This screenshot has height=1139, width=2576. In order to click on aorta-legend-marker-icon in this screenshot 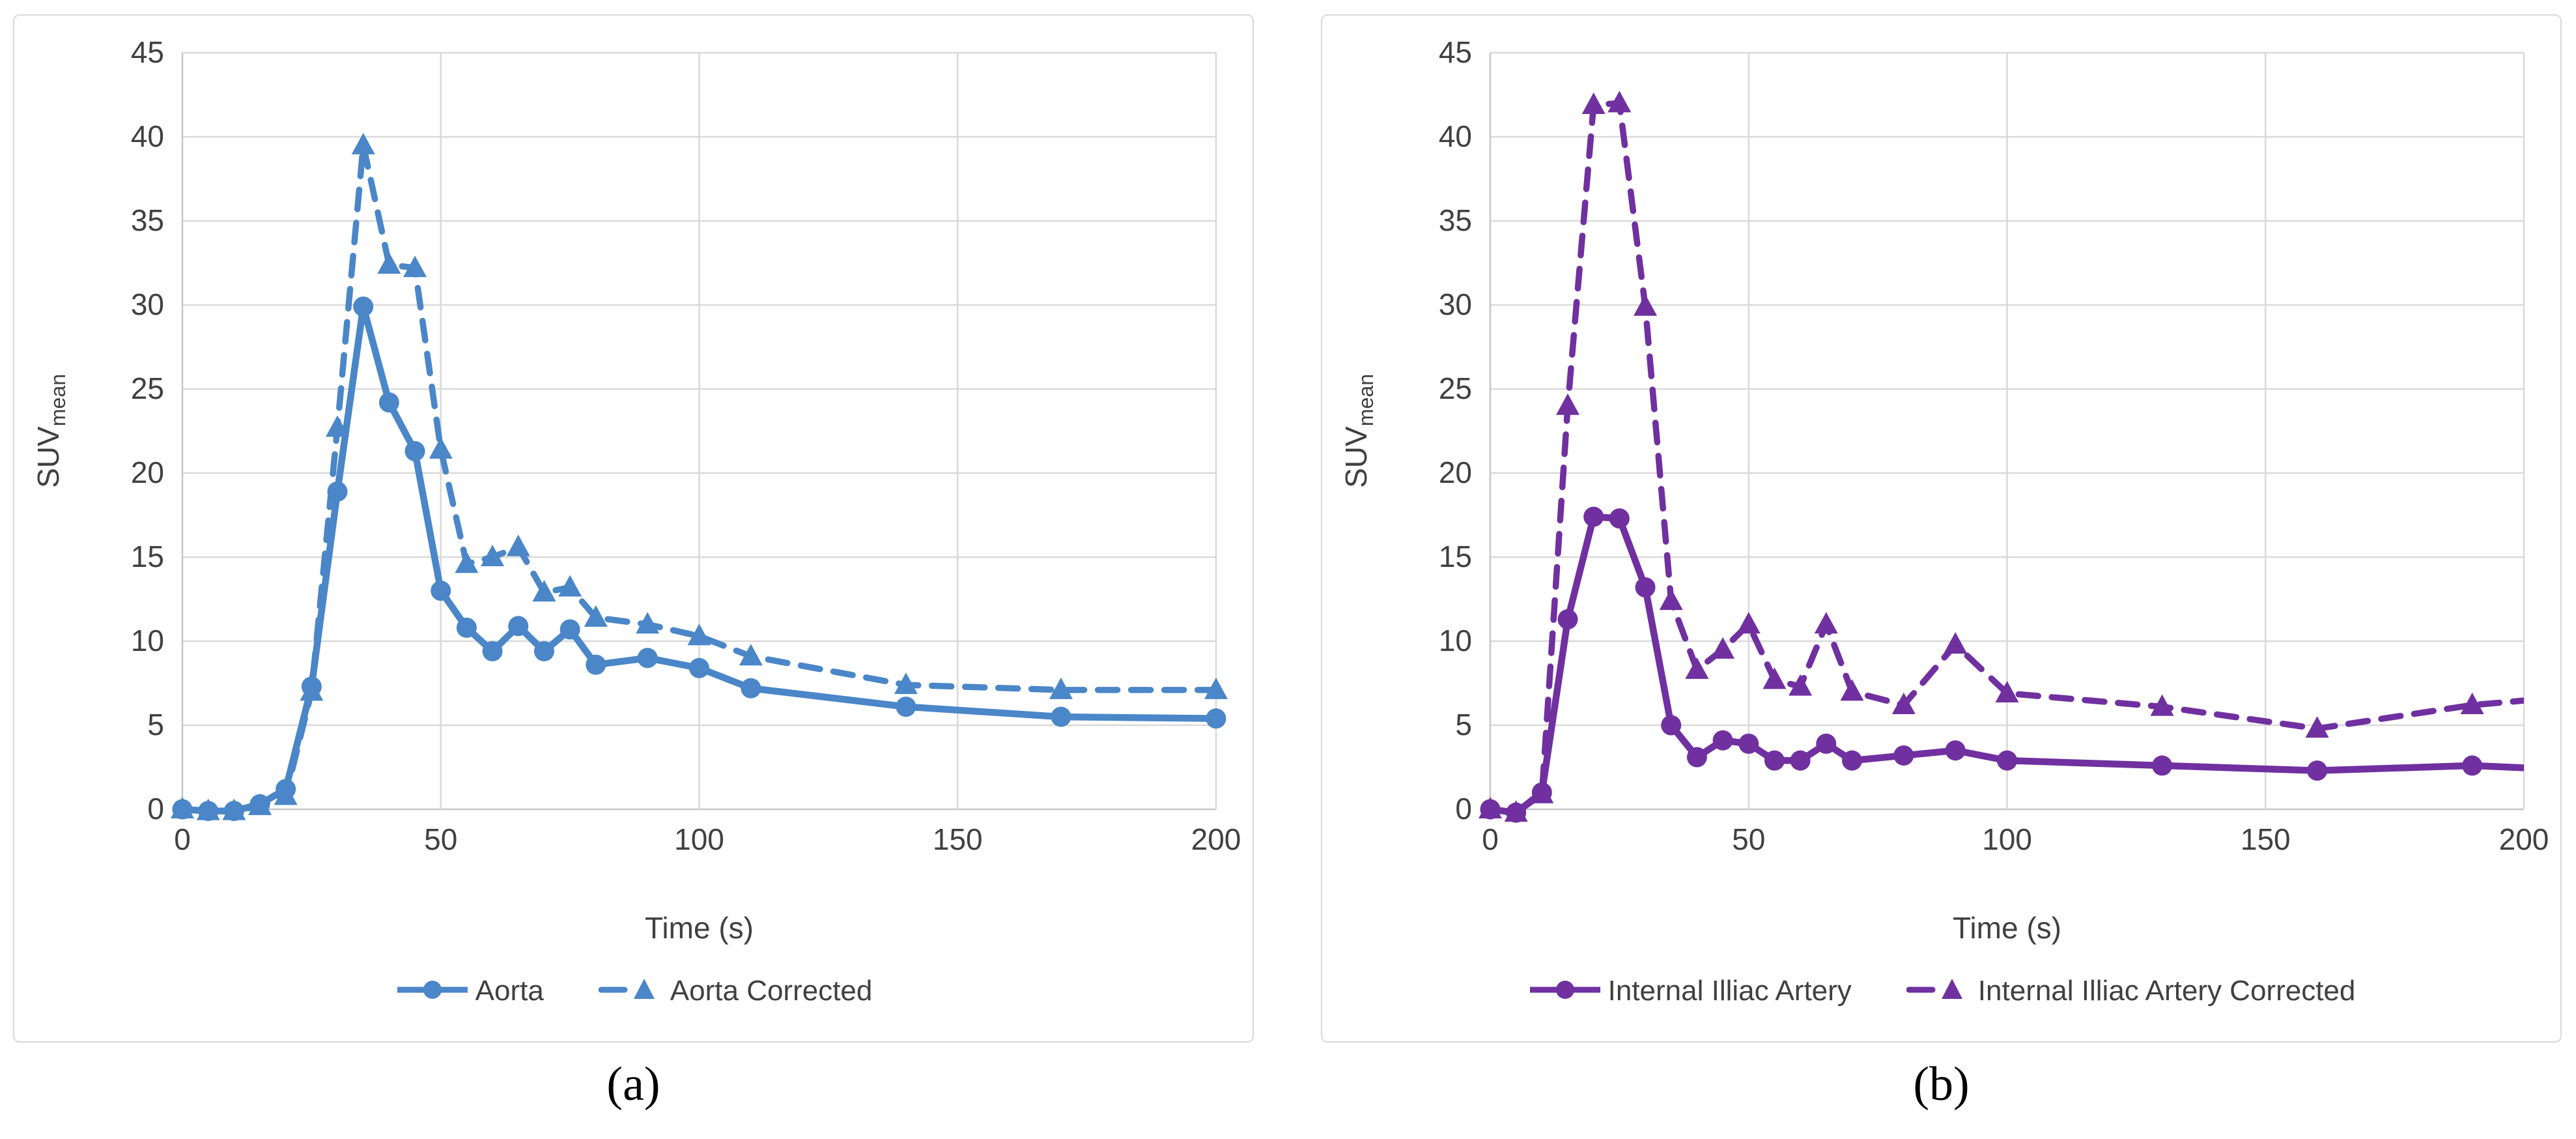, I will do `click(433, 991)`.